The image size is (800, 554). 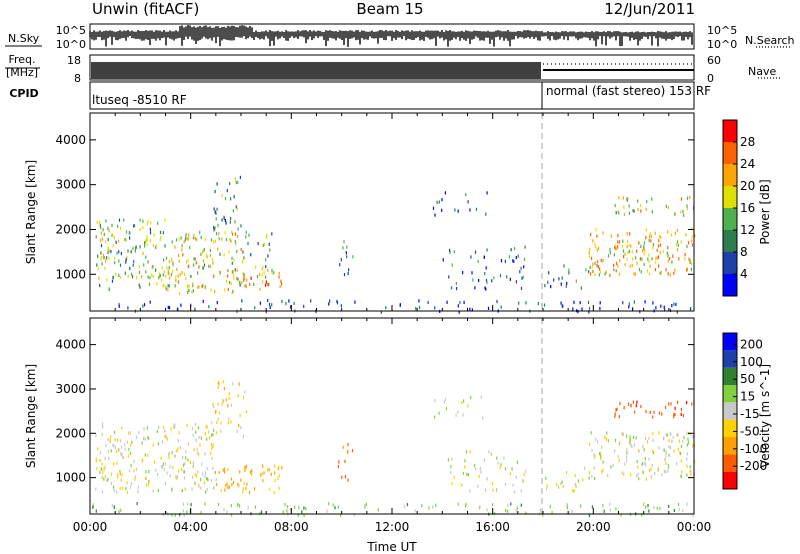 I want to click on y-tick-label: 1000, so click(x=70, y=274).